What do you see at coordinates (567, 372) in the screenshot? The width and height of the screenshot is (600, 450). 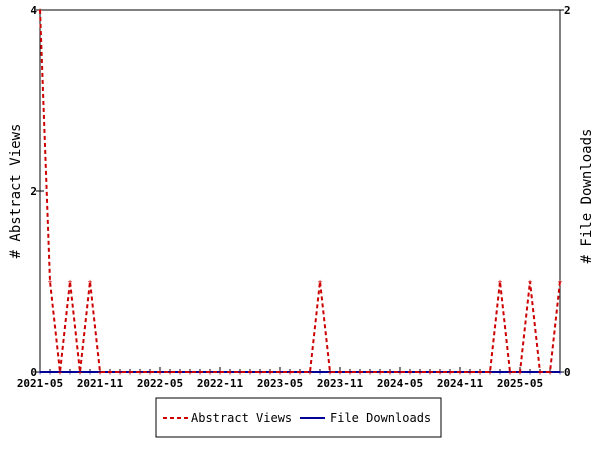 I see `y-right-tick-label: 0` at bounding box center [567, 372].